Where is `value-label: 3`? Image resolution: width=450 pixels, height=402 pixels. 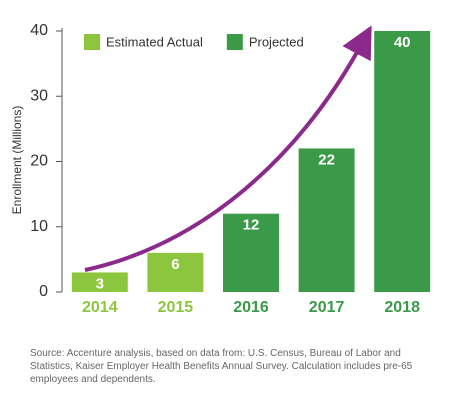 value-label: 3 is located at coordinates (100, 283).